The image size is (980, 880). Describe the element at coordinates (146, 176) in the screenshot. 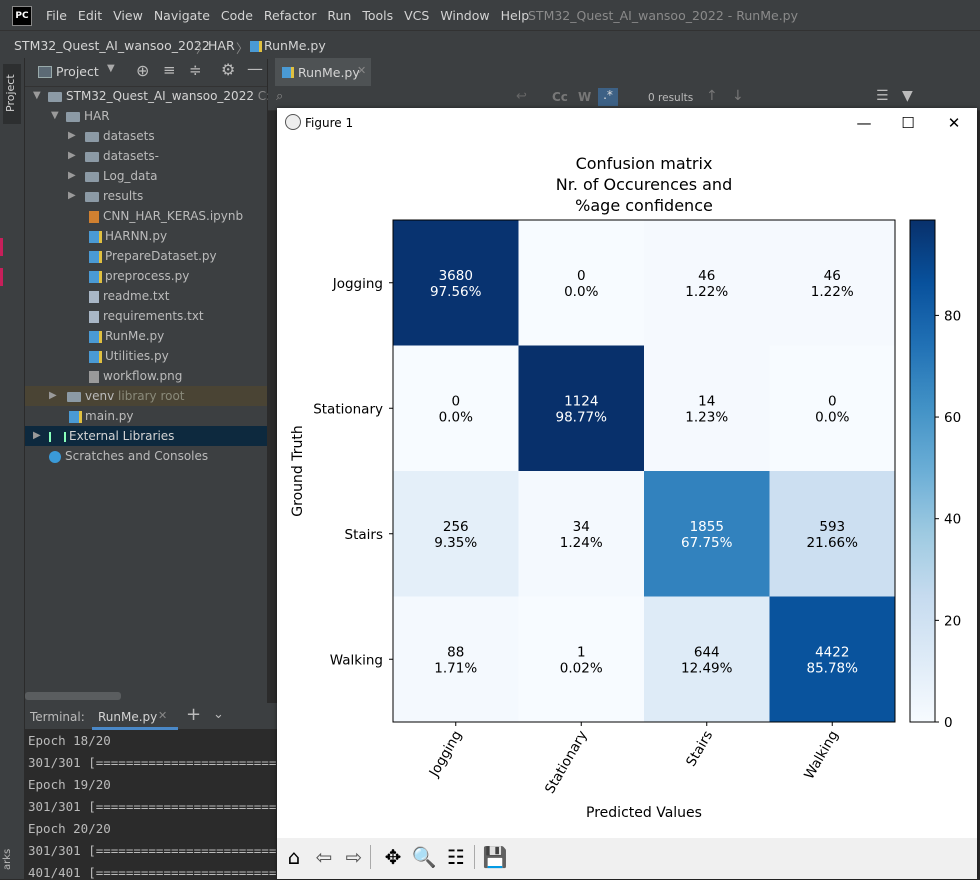

I see `tree-item-log-data: ▶ Log_data` at that location.